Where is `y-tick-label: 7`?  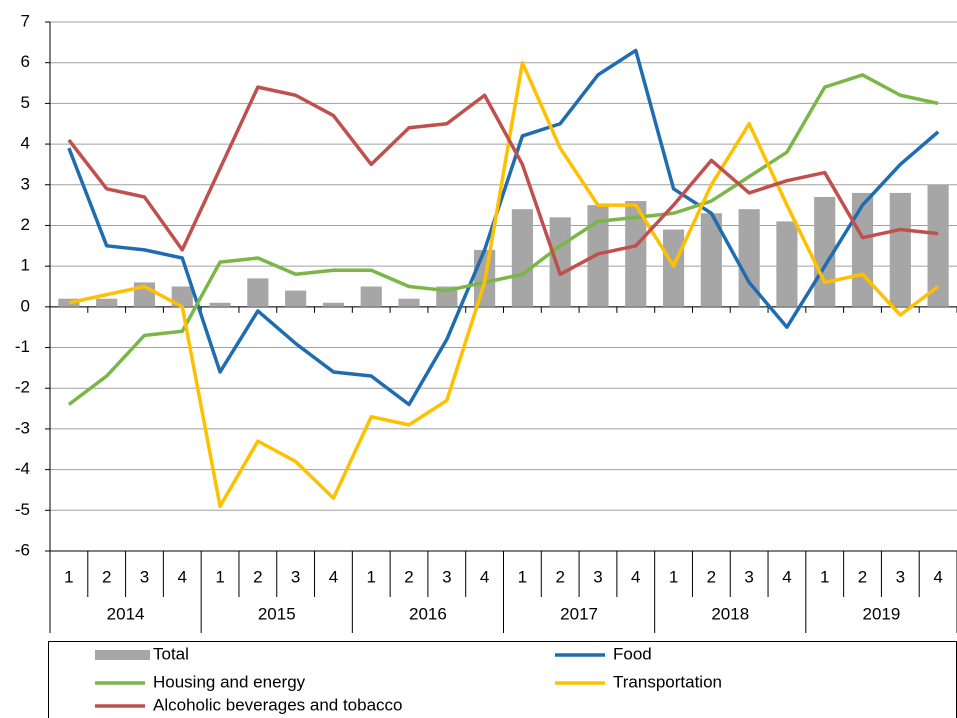 y-tick-label: 7 is located at coordinates (25, 20).